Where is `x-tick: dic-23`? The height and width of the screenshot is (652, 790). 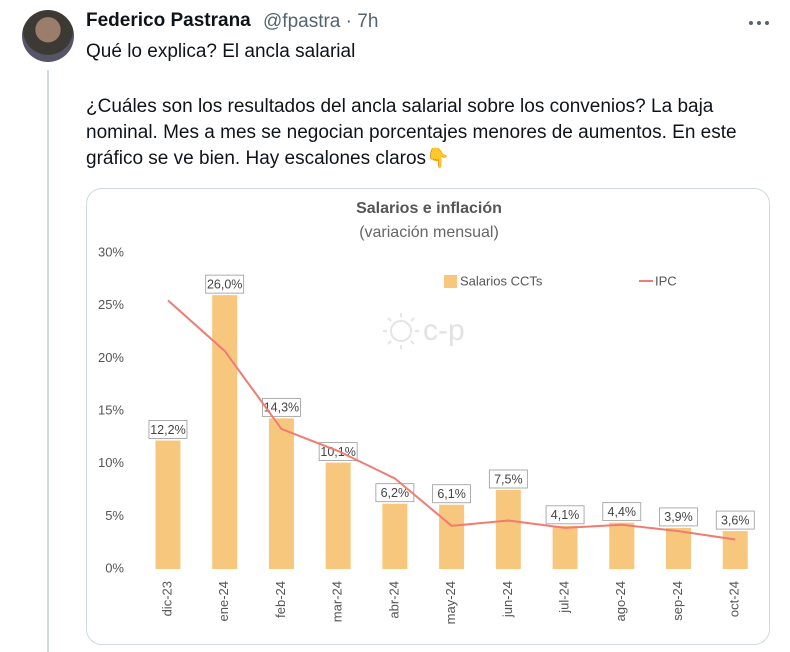 x-tick: dic-23 is located at coordinates (166, 598).